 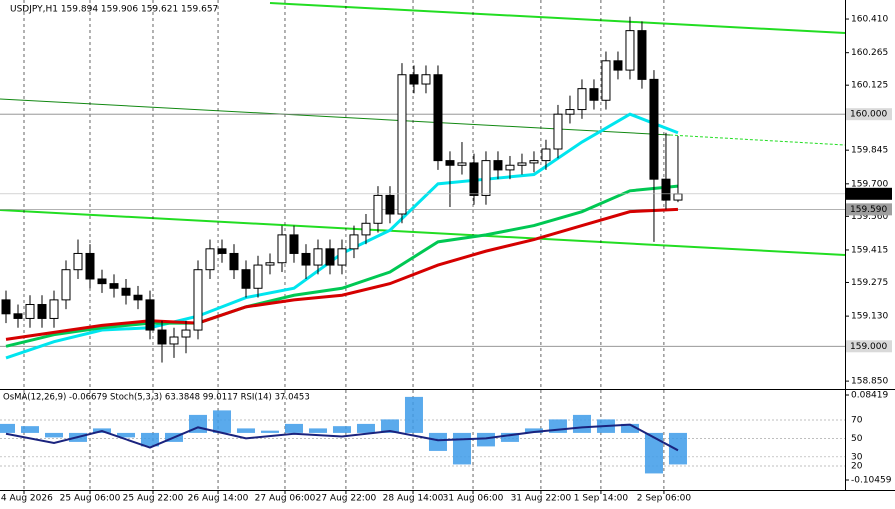 I want to click on y-tick-label: 160.265, so click(x=869, y=53).